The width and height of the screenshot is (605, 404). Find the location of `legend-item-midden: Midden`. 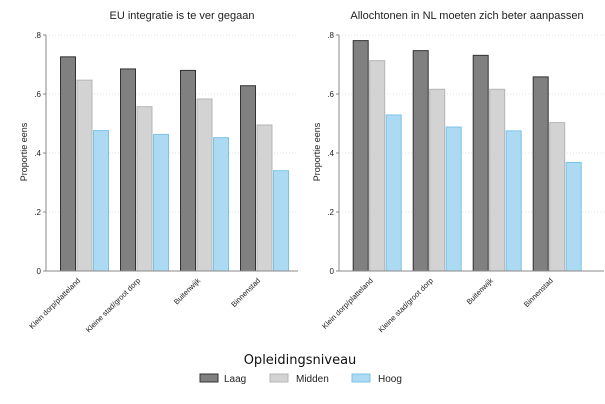

legend-item-midden: Midden is located at coordinates (299, 379).